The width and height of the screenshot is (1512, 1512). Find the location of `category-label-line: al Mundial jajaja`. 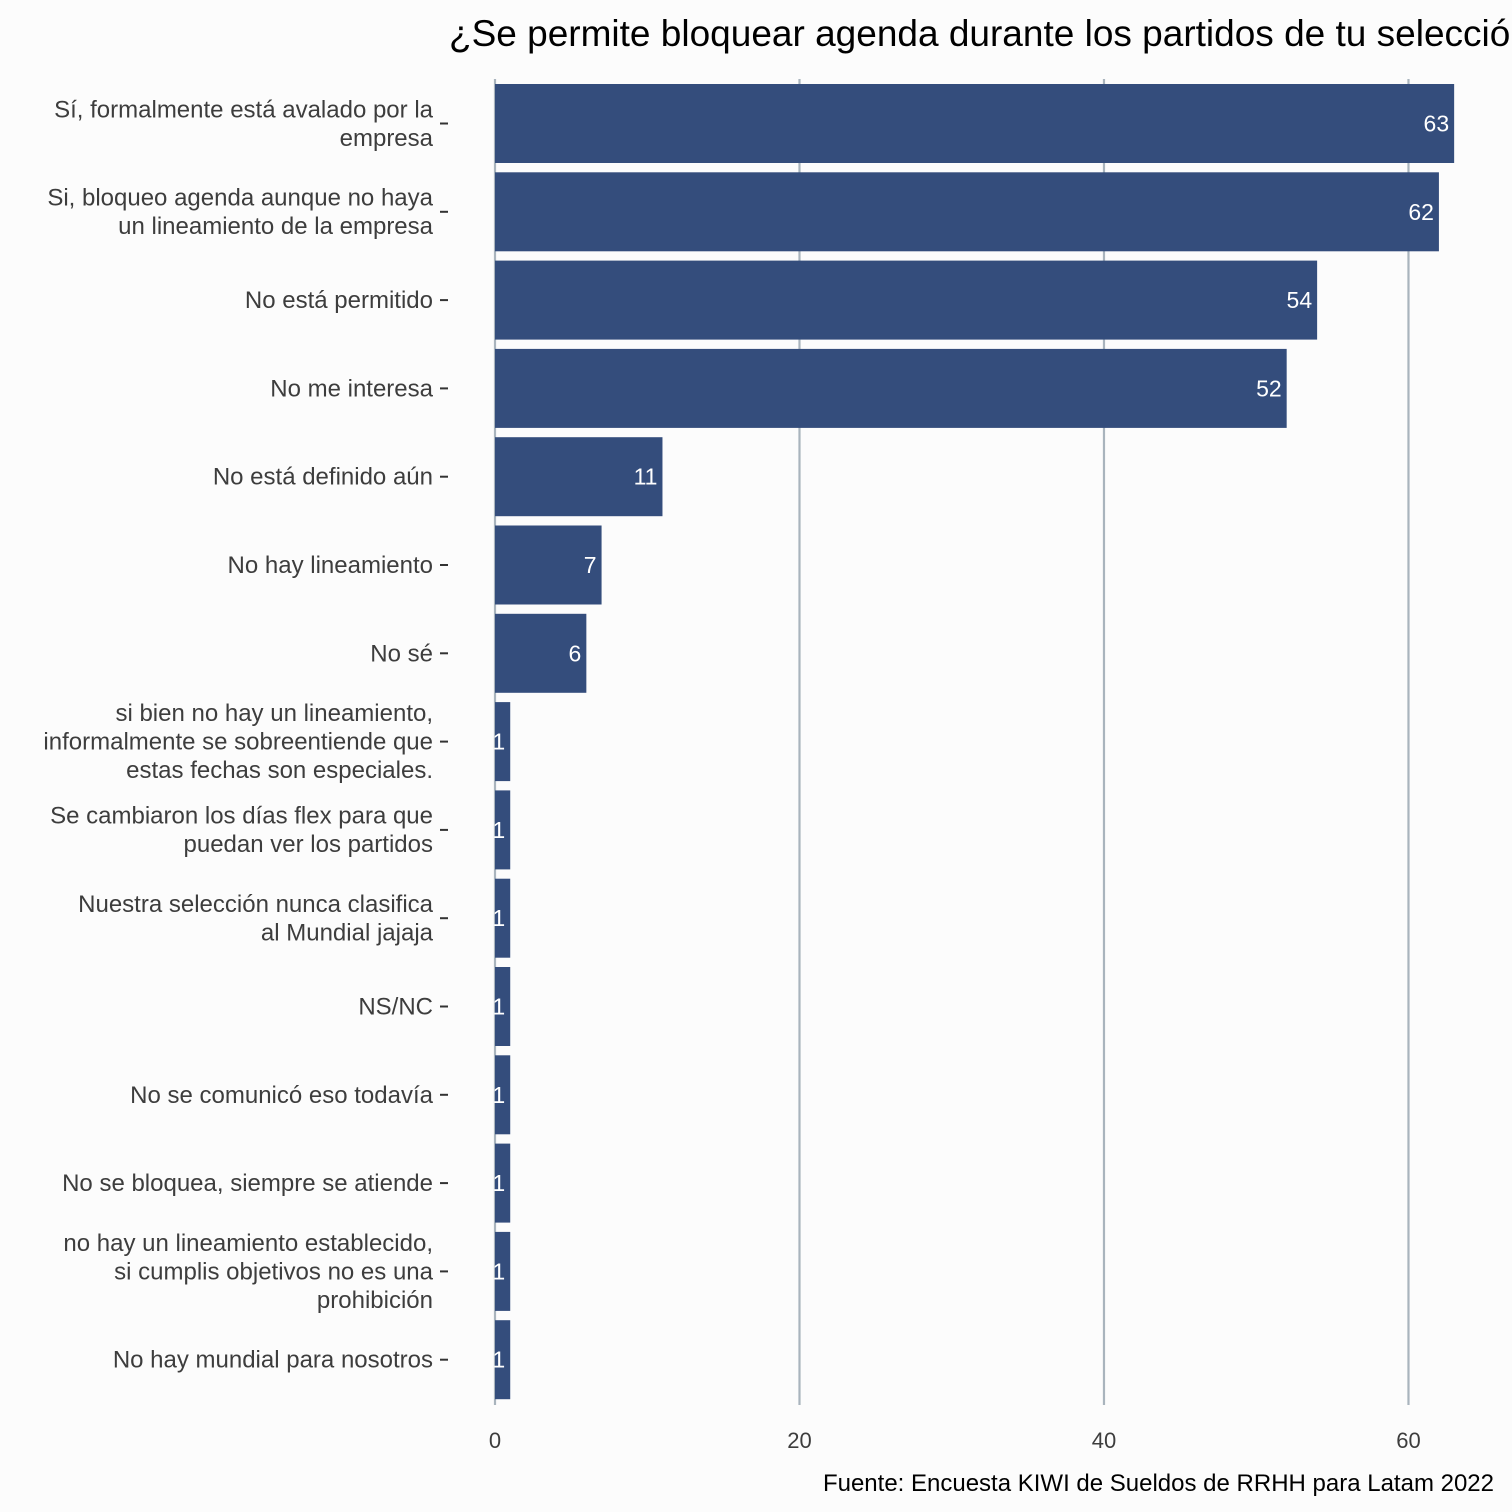

category-label-line: al Mundial jajaja is located at coordinates (347, 932).